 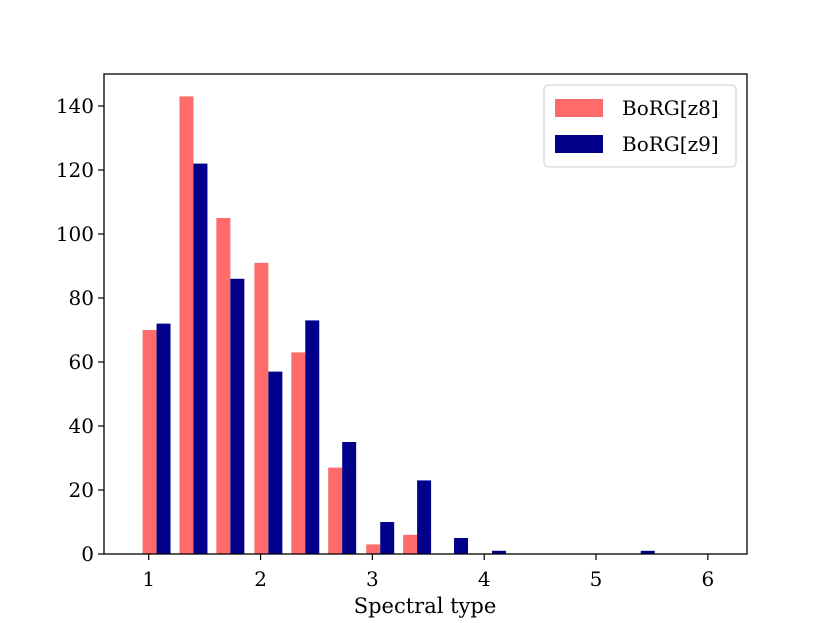 I want to click on x-tick-label: 4, so click(x=484, y=579).